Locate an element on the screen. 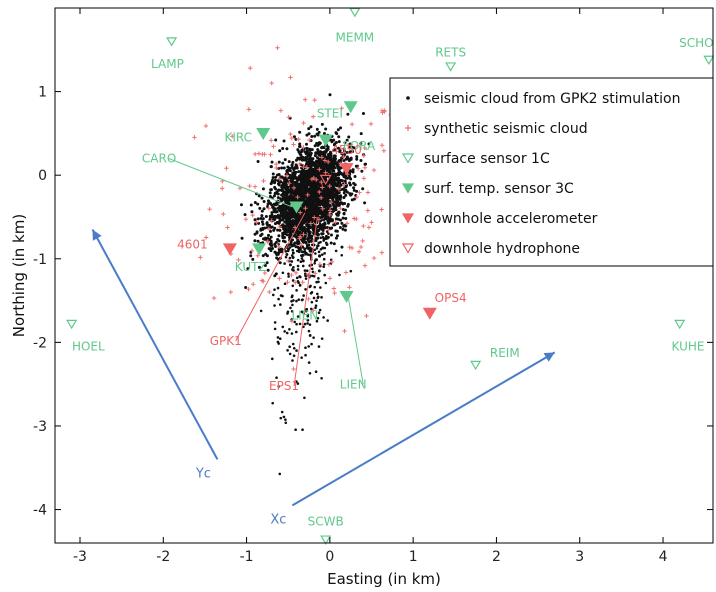 This screenshot has width=716, height=592. y-axis-title: Northing (in km) is located at coordinates (19, 275).